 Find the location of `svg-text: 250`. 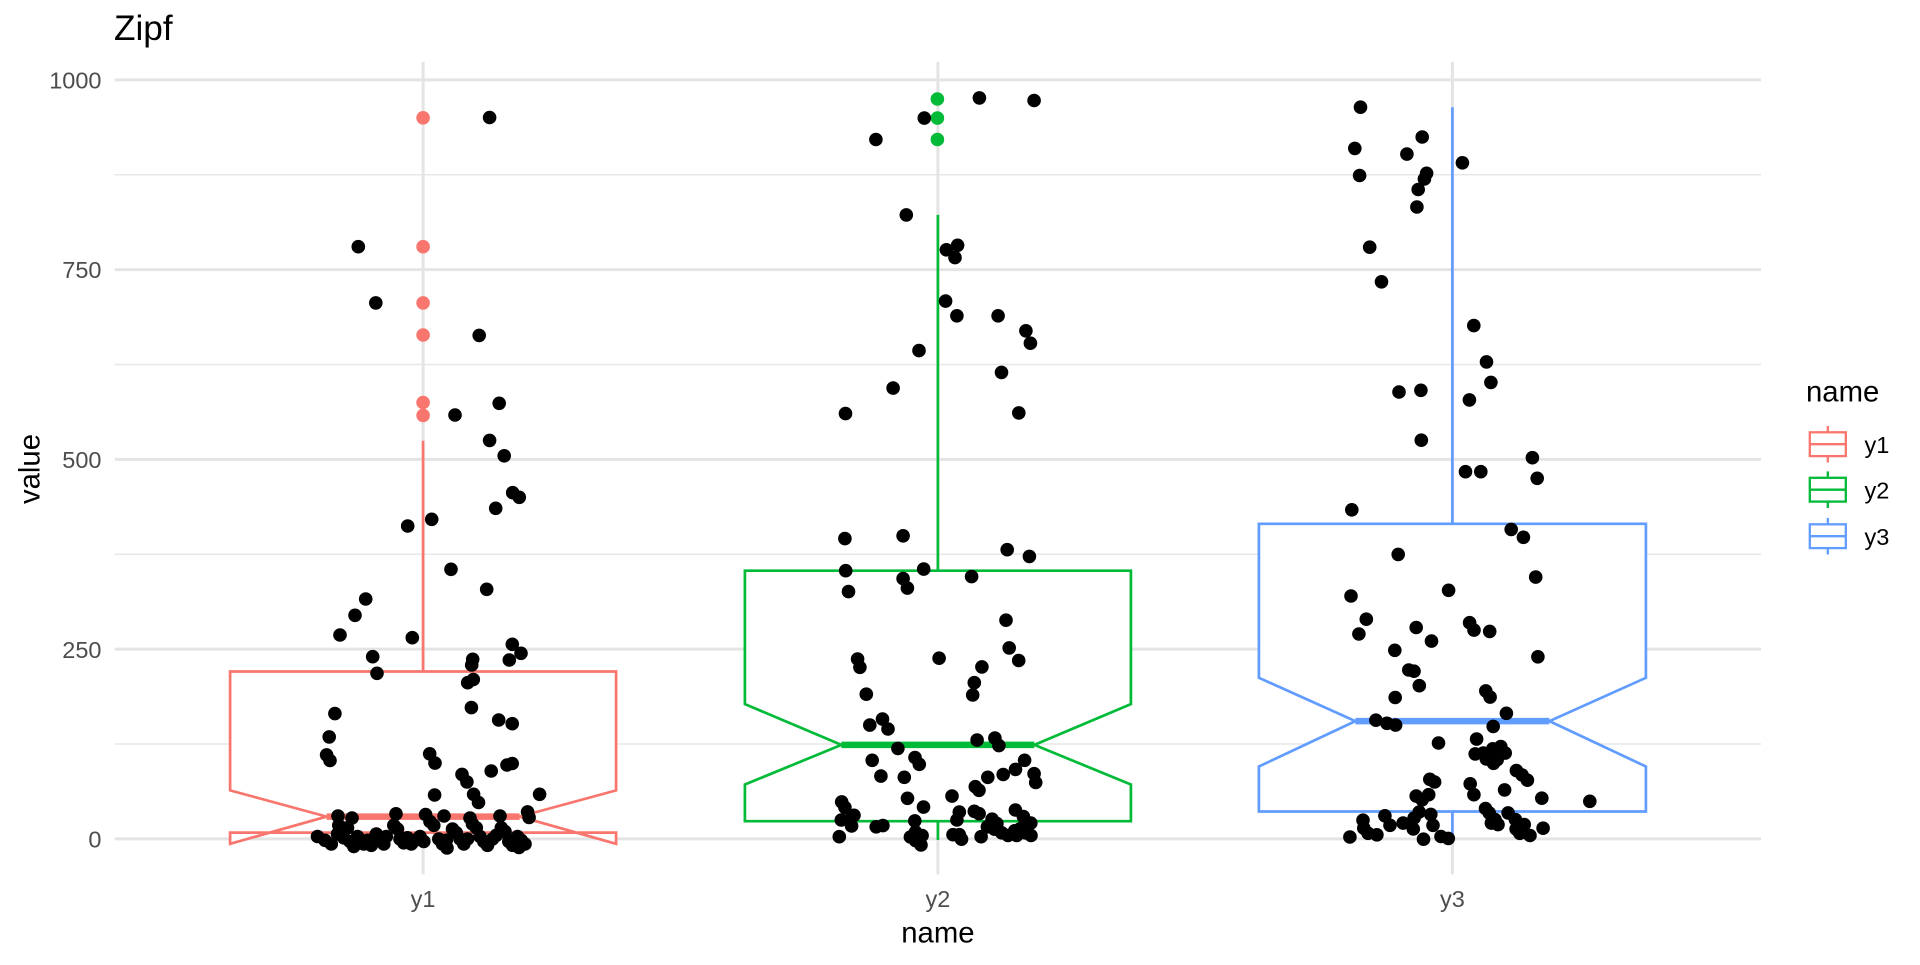

svg-text: 250 is located at coordinates (81, 650).